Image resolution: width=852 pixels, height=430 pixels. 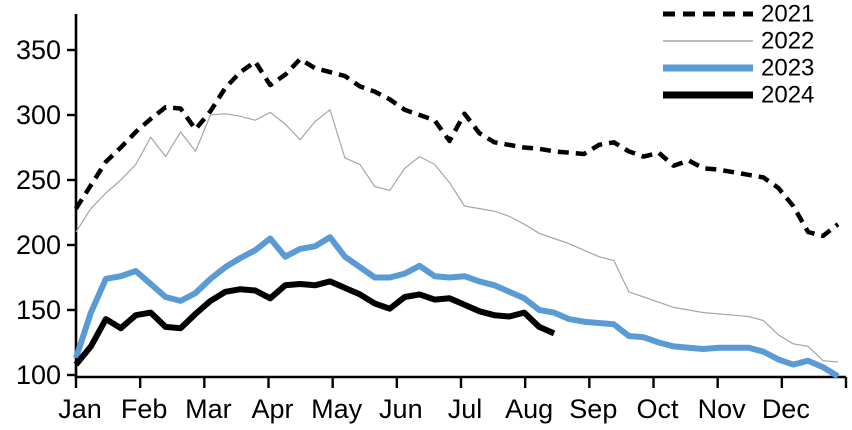 What do you see at coordinates (401, 409) in the screenshot?
I see `x-axis-month-label: Jun` at bounding box center [401, 409].